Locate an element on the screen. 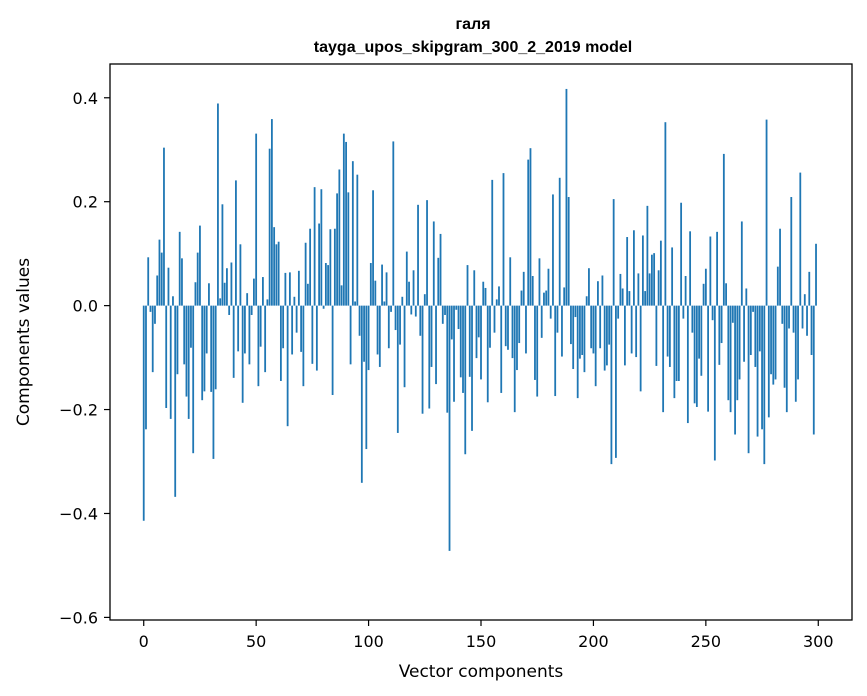  x-axis-label: Vector components is located at coordinates (481, 672).